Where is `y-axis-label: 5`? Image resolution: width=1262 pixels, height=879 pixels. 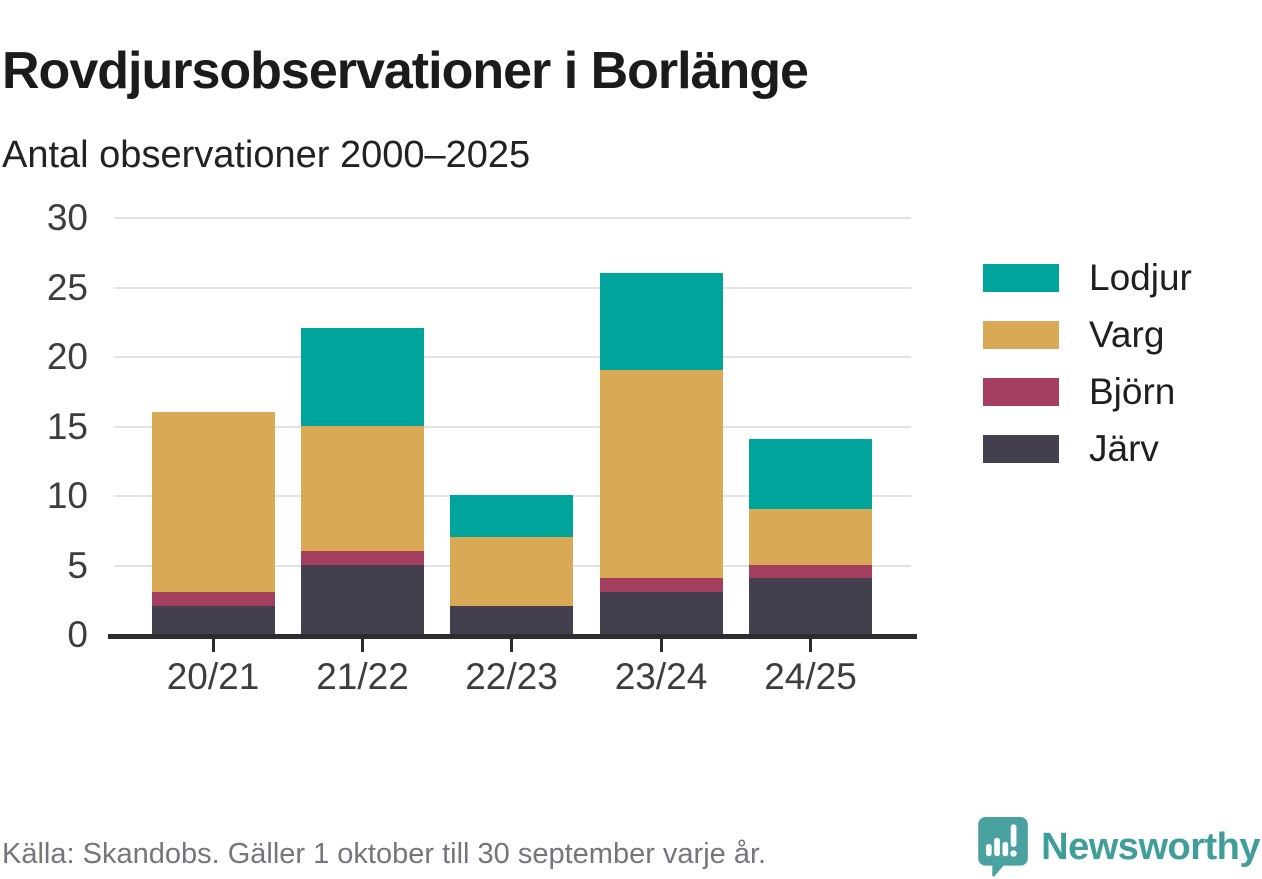
y-axis-label: 5 is located at coordinates (77, 565).